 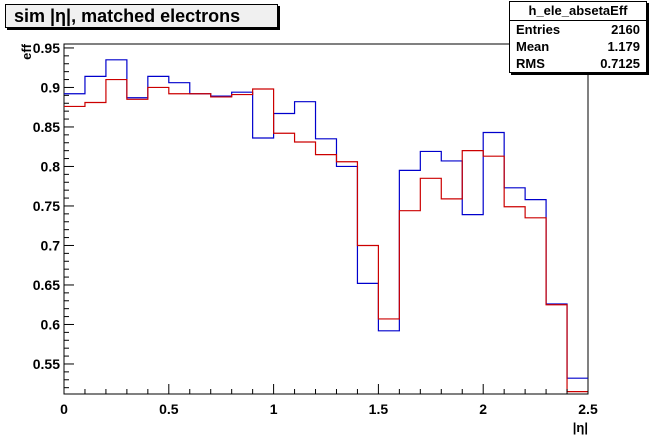 I want to click on stats-value: 2160, so click(x=625, y=29).